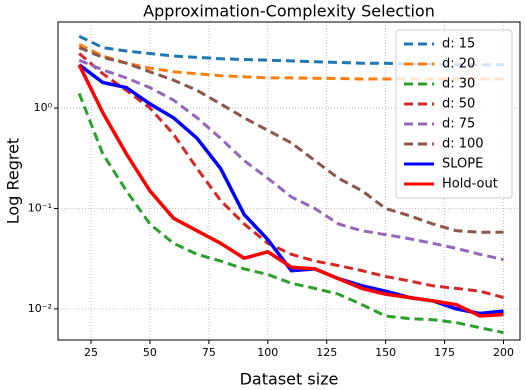 The image size is (526, 390). Describe the element at coordinates (463, 144) in the screenshot. I see `legend-label: d: 100` at that location.